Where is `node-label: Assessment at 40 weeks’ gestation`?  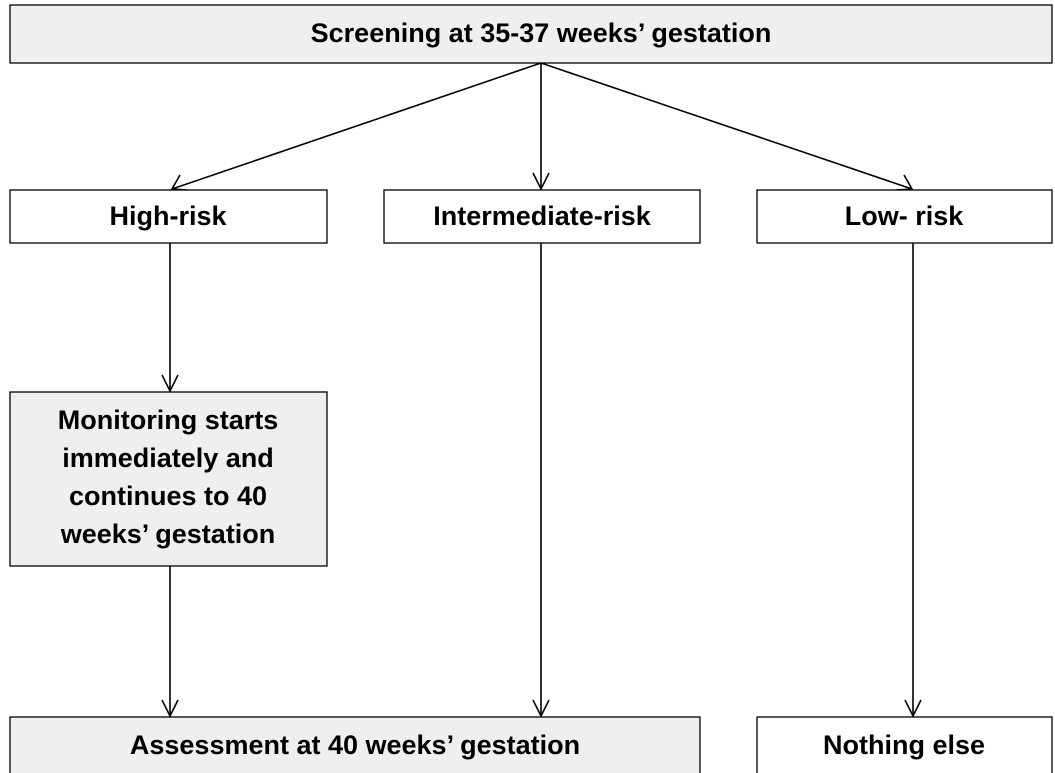
node-label: Assessment at 40 weeks’ gestation is located at coordinates (355, 745).